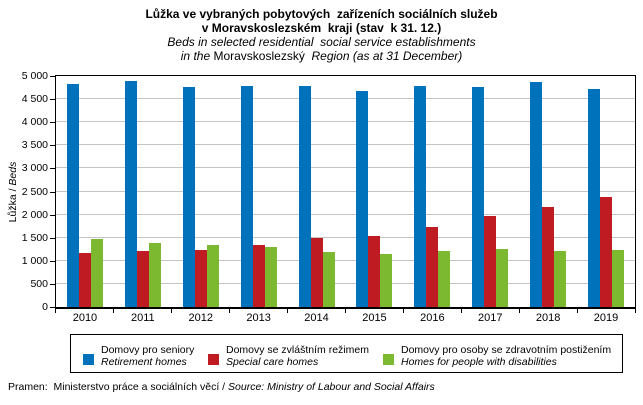 This screenshot has width=643, height=405. I want to click on y-axis-tick-label-2000: 2 000, so click(34, 214).